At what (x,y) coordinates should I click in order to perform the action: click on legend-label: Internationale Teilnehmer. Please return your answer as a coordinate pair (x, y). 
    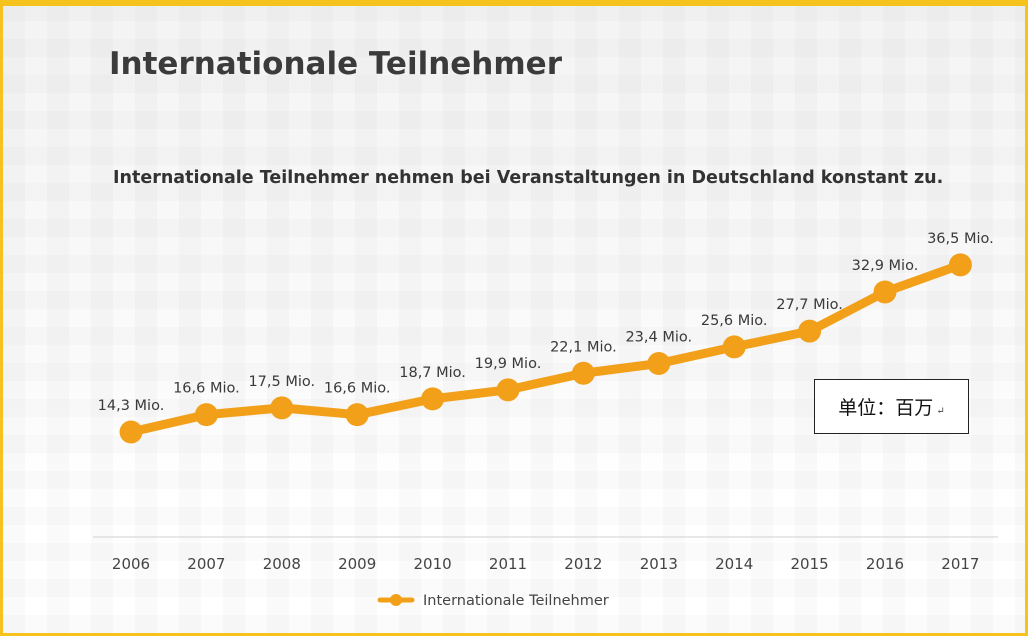
    Looking at the image, I should click on (516, 601).